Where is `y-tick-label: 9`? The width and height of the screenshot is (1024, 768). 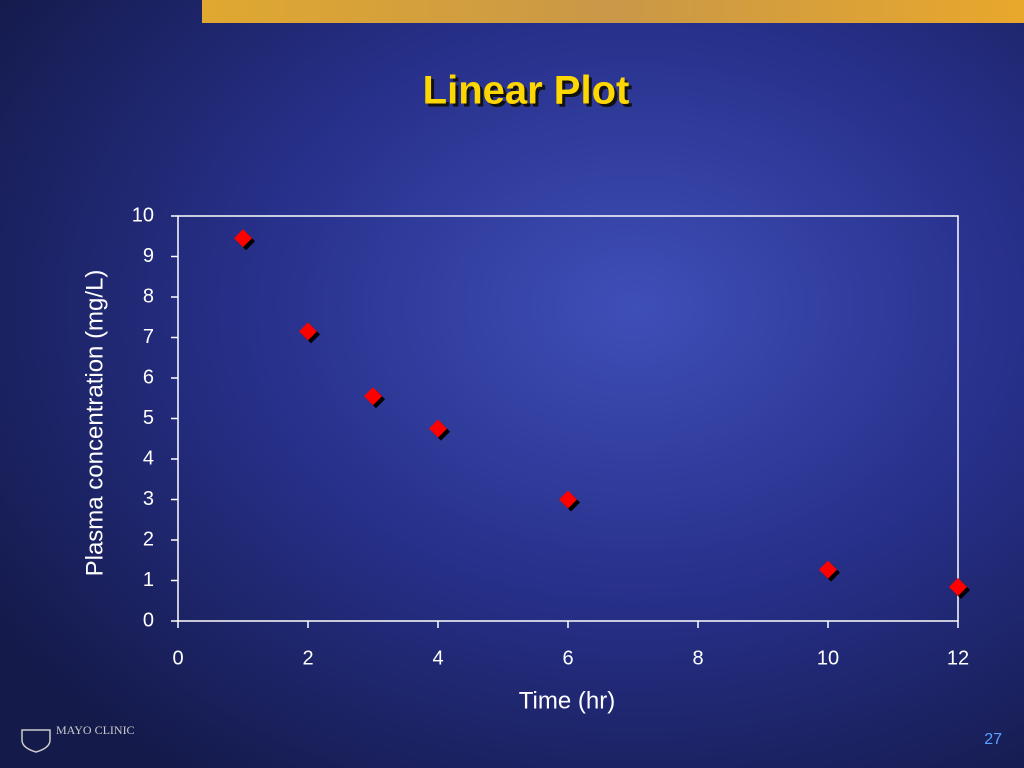
y-tick-label: 9 is located at coordinates (148, 256).